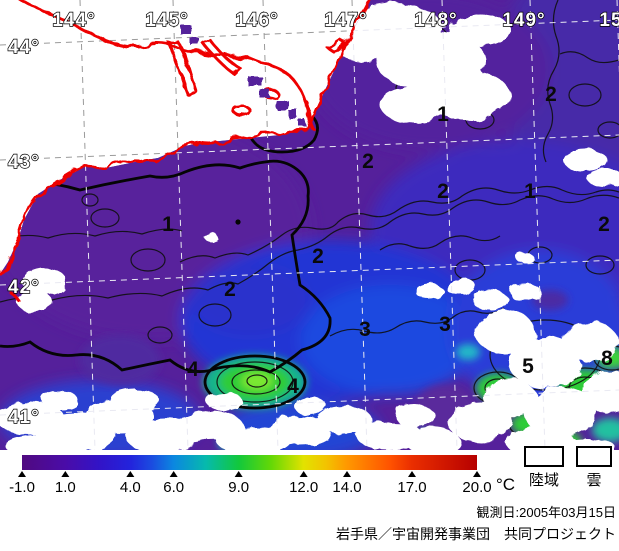 This screenshot has height=551, width=619. What do you see at coordinates (435, 20) in the screenshot?
I see `longitude-label: 148°` at bounding box center [435, 20].